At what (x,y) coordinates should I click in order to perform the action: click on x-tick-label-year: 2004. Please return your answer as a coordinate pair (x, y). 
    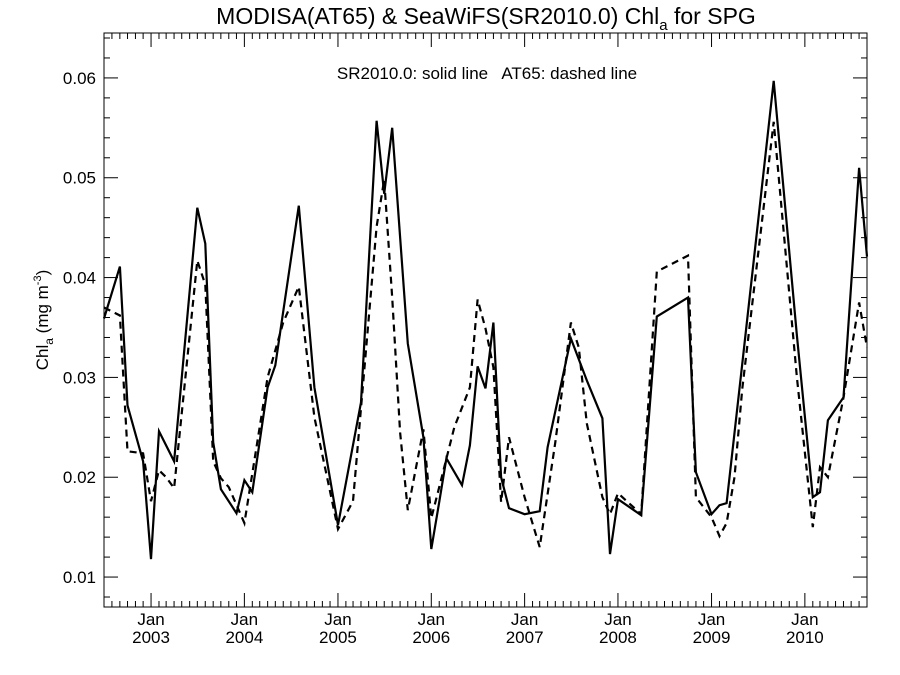
    Looking at the image, I should click on (244, 637).